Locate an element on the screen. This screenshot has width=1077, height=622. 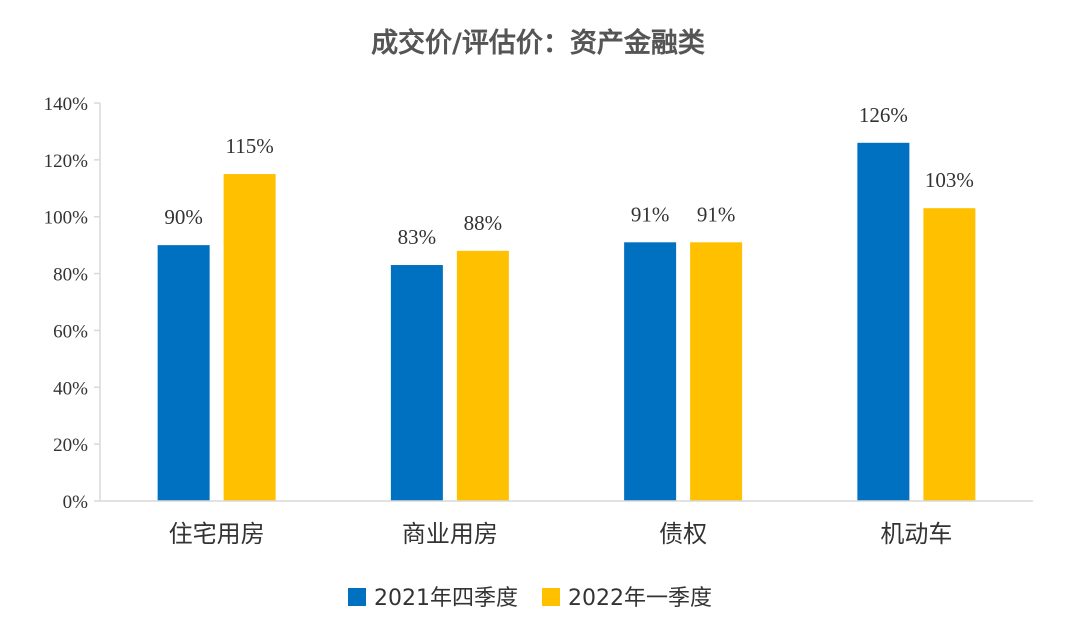
y-tick-label: 0% is located at coordinates (76, 502).